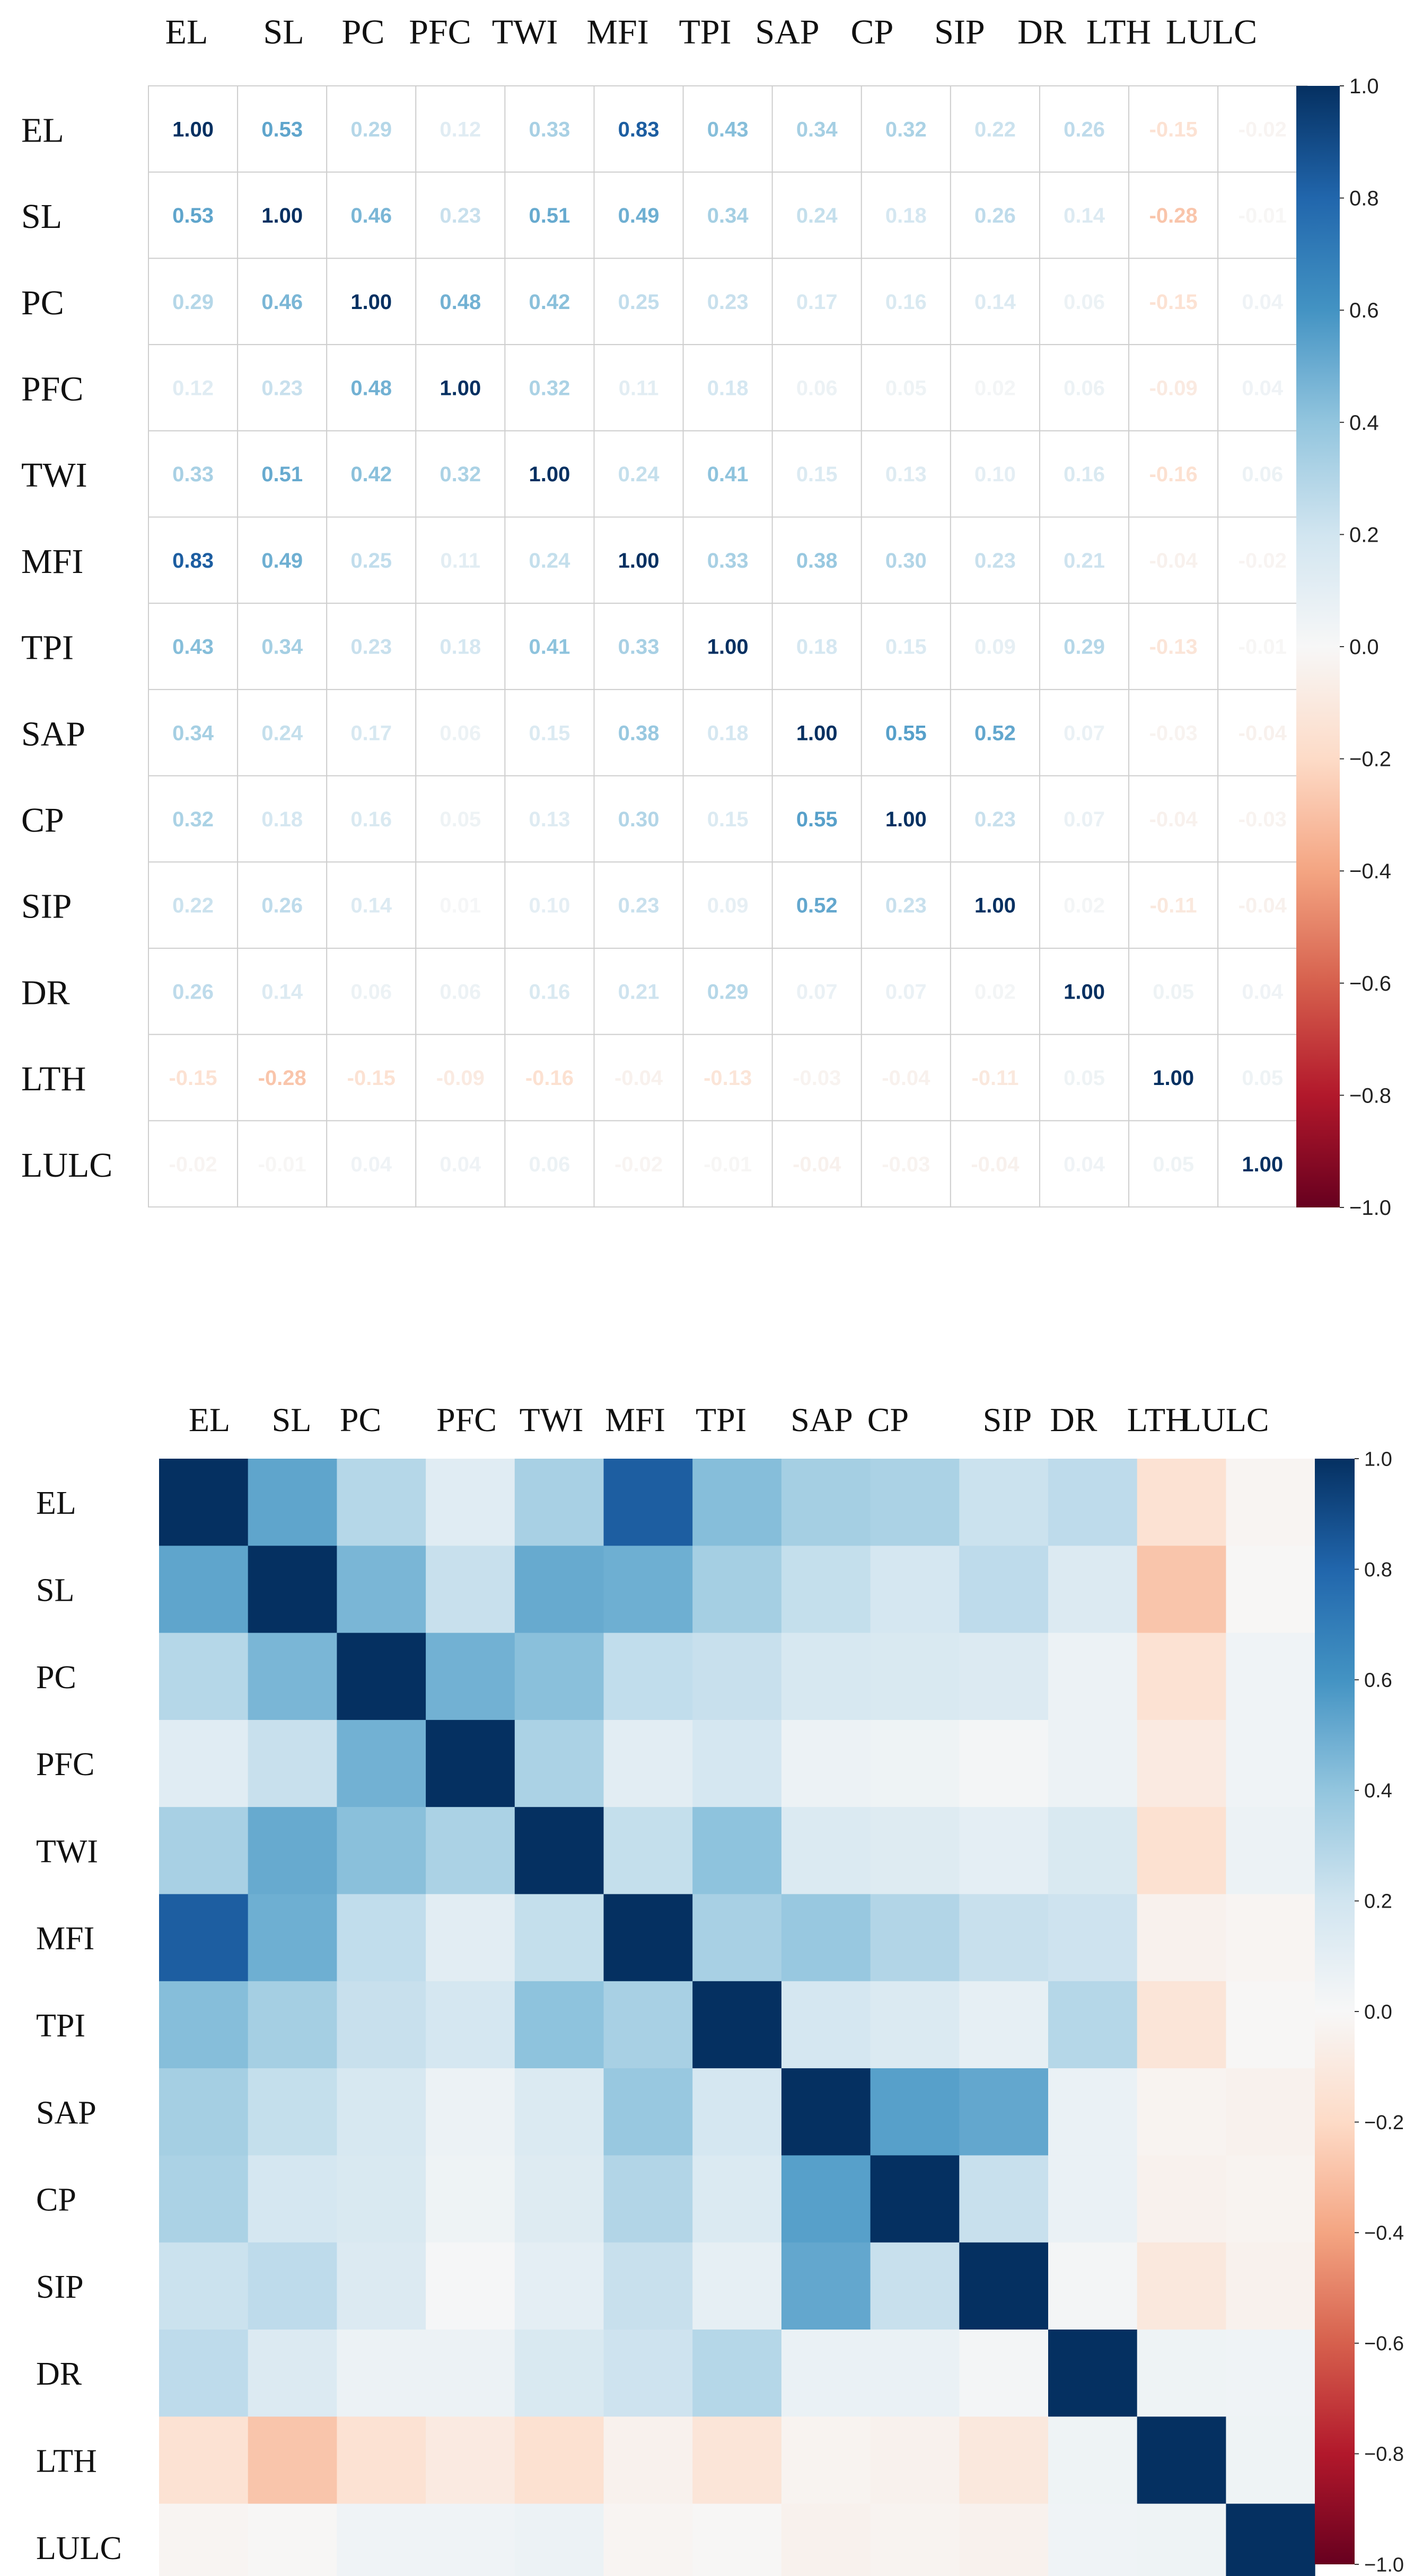 This screenshot has width=1423, height=2576. I want to click on cell-value: 0.13, so click(549, 819).